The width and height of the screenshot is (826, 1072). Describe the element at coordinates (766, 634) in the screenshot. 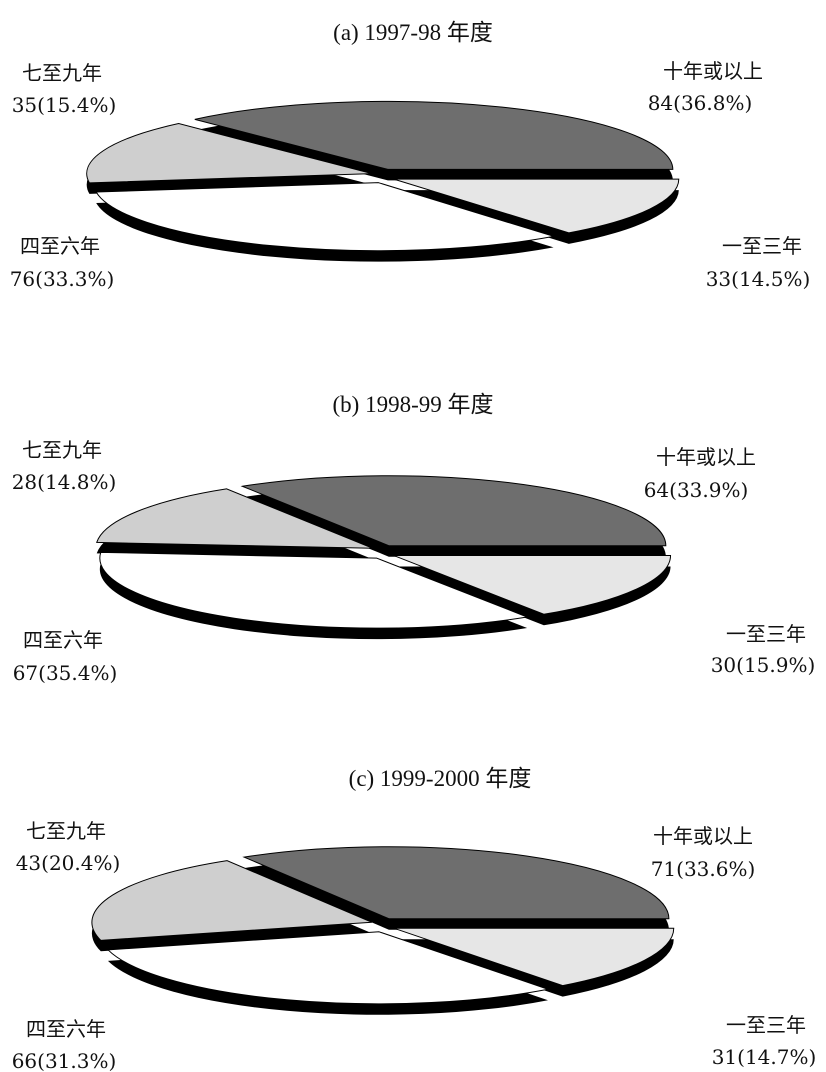

I see `label-1-3-years-b: 一至三年` at that location.